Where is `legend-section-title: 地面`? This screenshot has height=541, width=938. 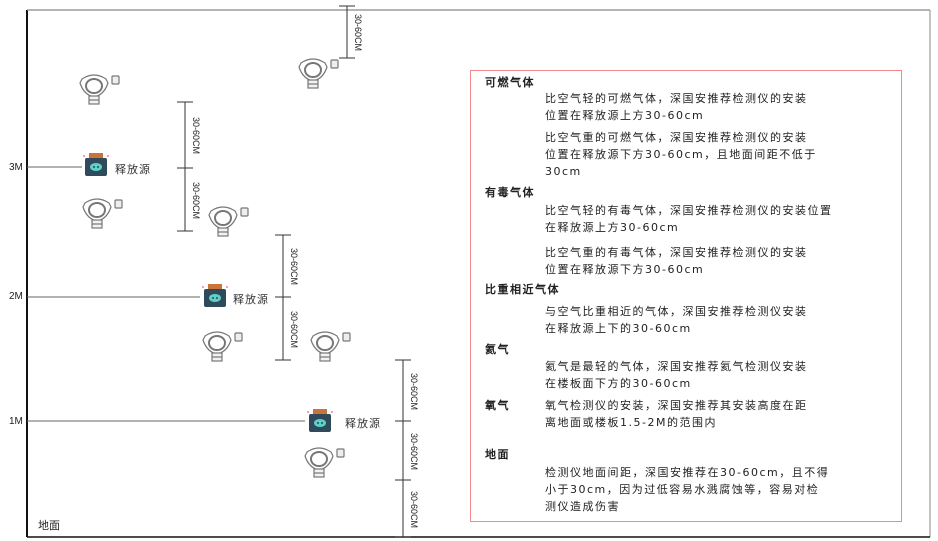
legend-section-title: 地面 is located at coordinates (497, 454).